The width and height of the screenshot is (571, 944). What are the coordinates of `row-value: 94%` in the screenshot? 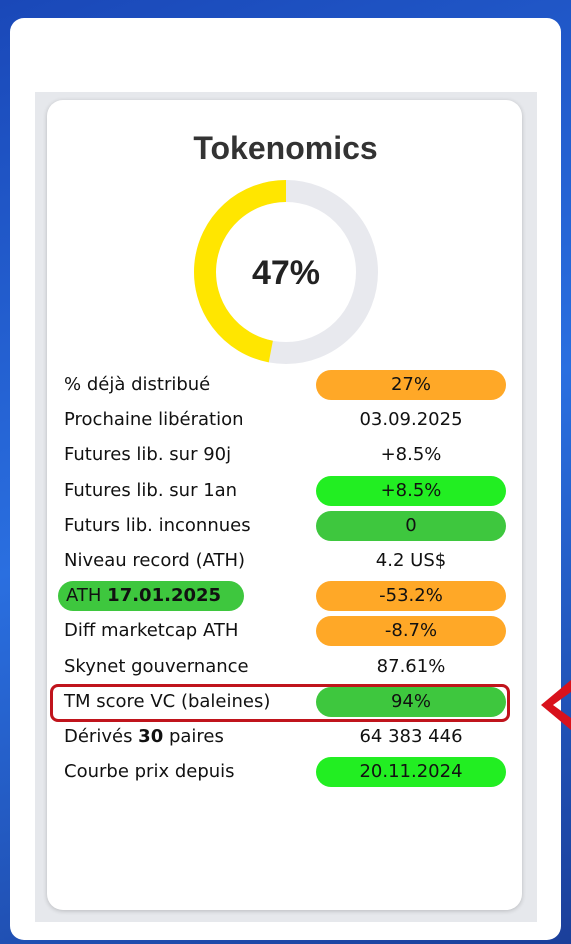 It's located at (411, 701).